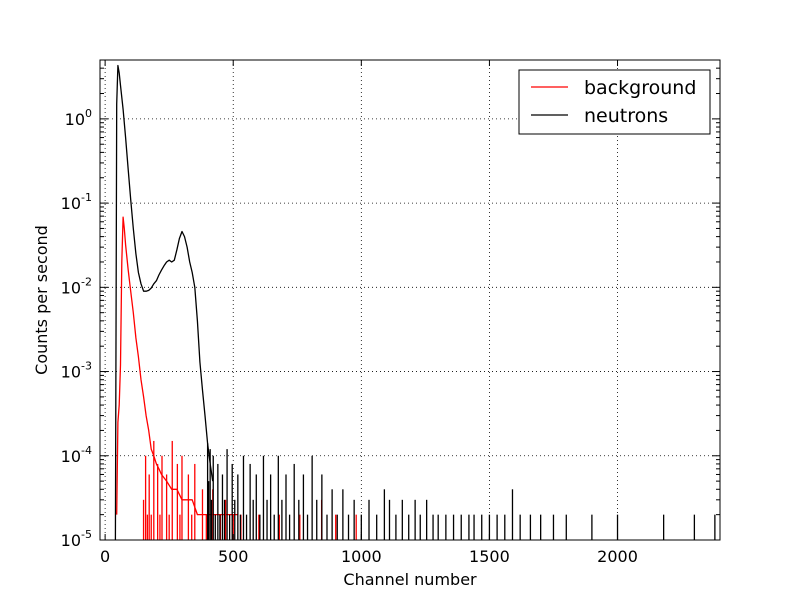  I want to click on y-tick-label: 10⁻³, so click(76, 371).